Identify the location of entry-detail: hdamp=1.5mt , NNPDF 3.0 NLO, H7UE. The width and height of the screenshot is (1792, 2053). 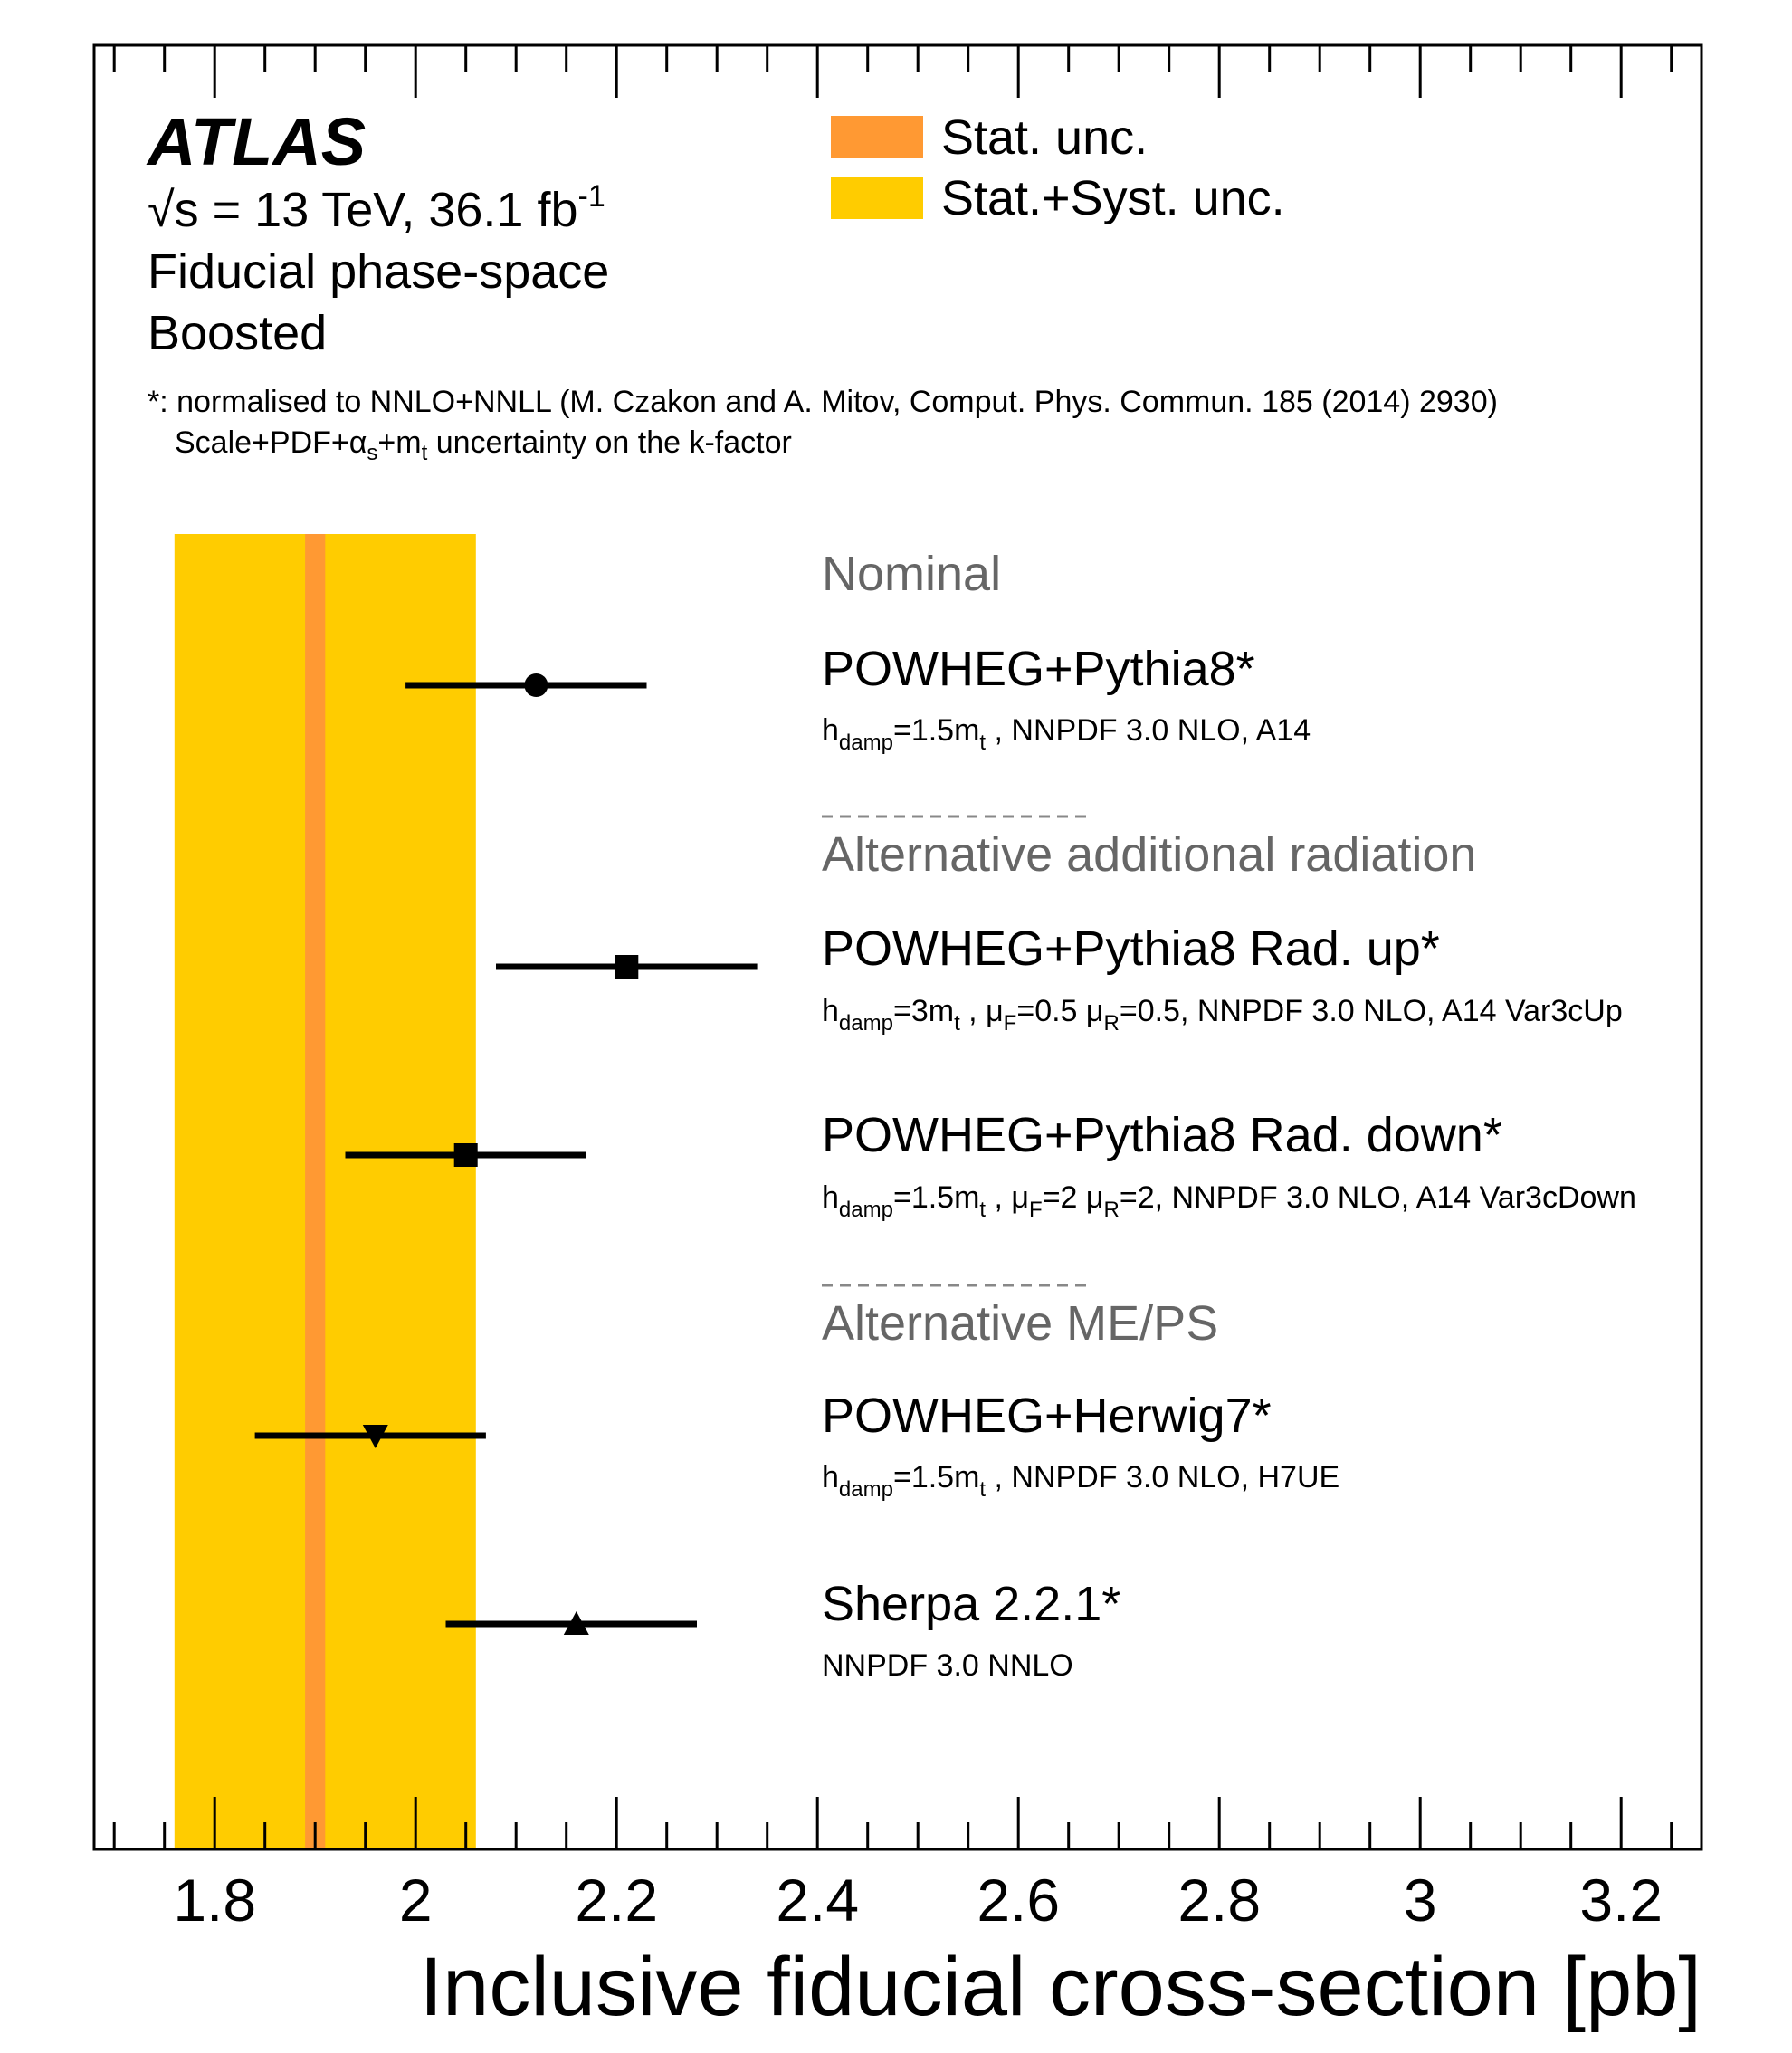
(1080, 1481).